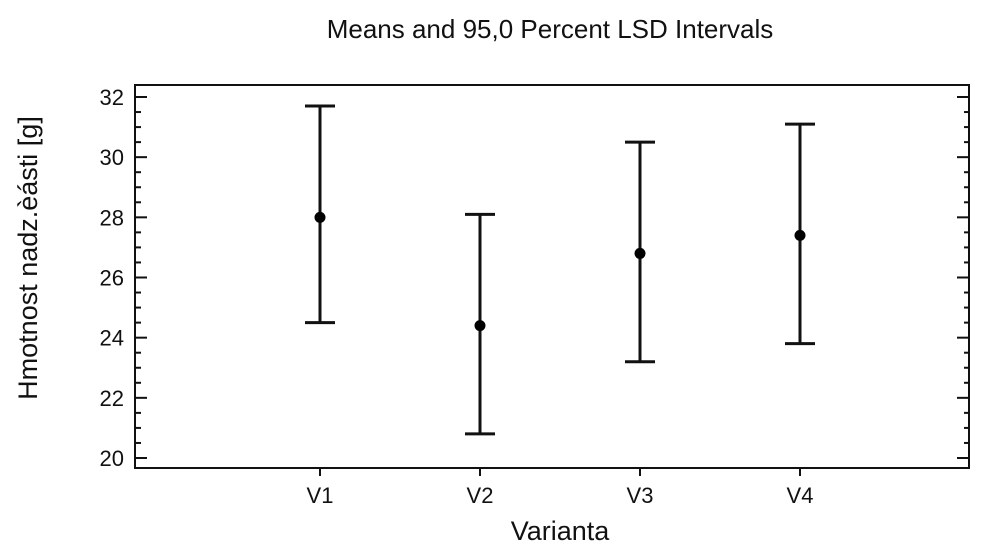 The height and width of the screenshot is (543, 983). What do you see at coordinates (320, 495) in the screenshot?
I see `x-tick-label: V1` at bounding box center [320, 495].